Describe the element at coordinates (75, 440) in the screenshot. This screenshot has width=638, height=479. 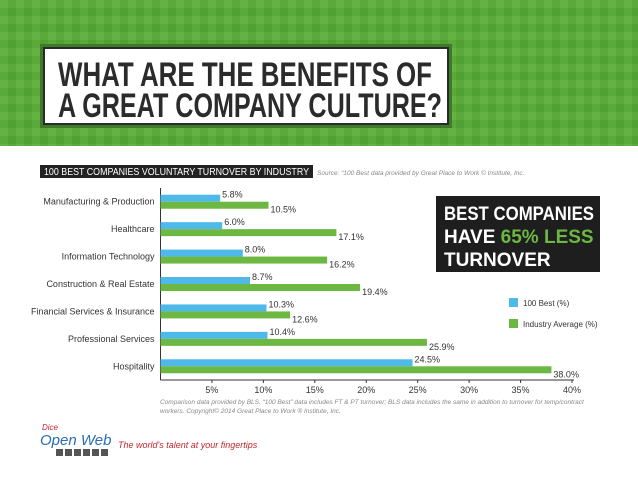
I see `logo: Open Web` at that location.